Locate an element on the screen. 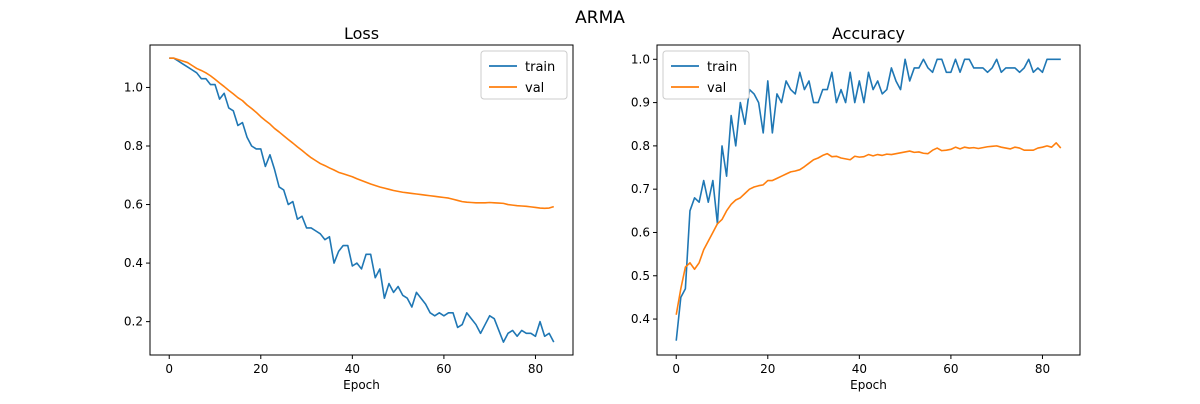 Image resolution: width=1200 pixels, height=404 pixels. y-tick-label: 0.2 is located at coordinates (133, 322).